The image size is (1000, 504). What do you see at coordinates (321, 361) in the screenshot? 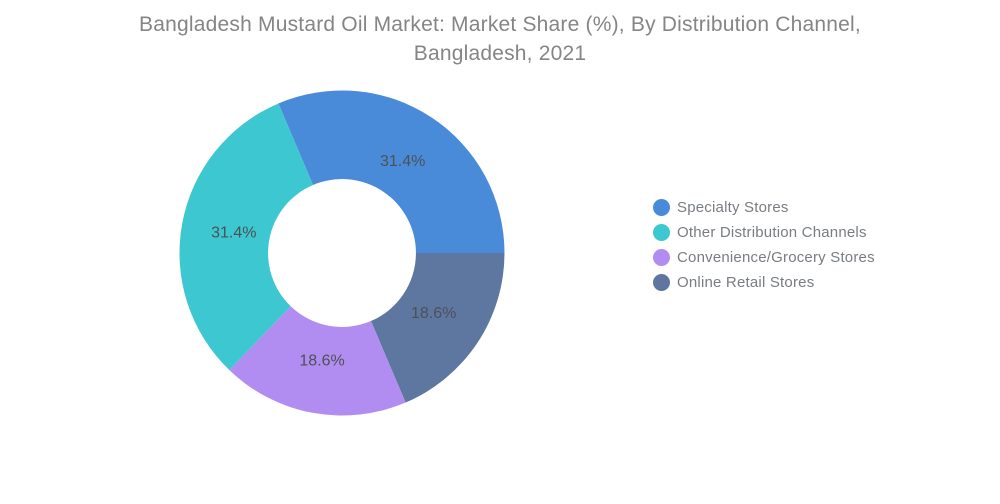
I see `slice-label-convenience-grocery-stores: 18.6%` at bounding box center [321, 361].